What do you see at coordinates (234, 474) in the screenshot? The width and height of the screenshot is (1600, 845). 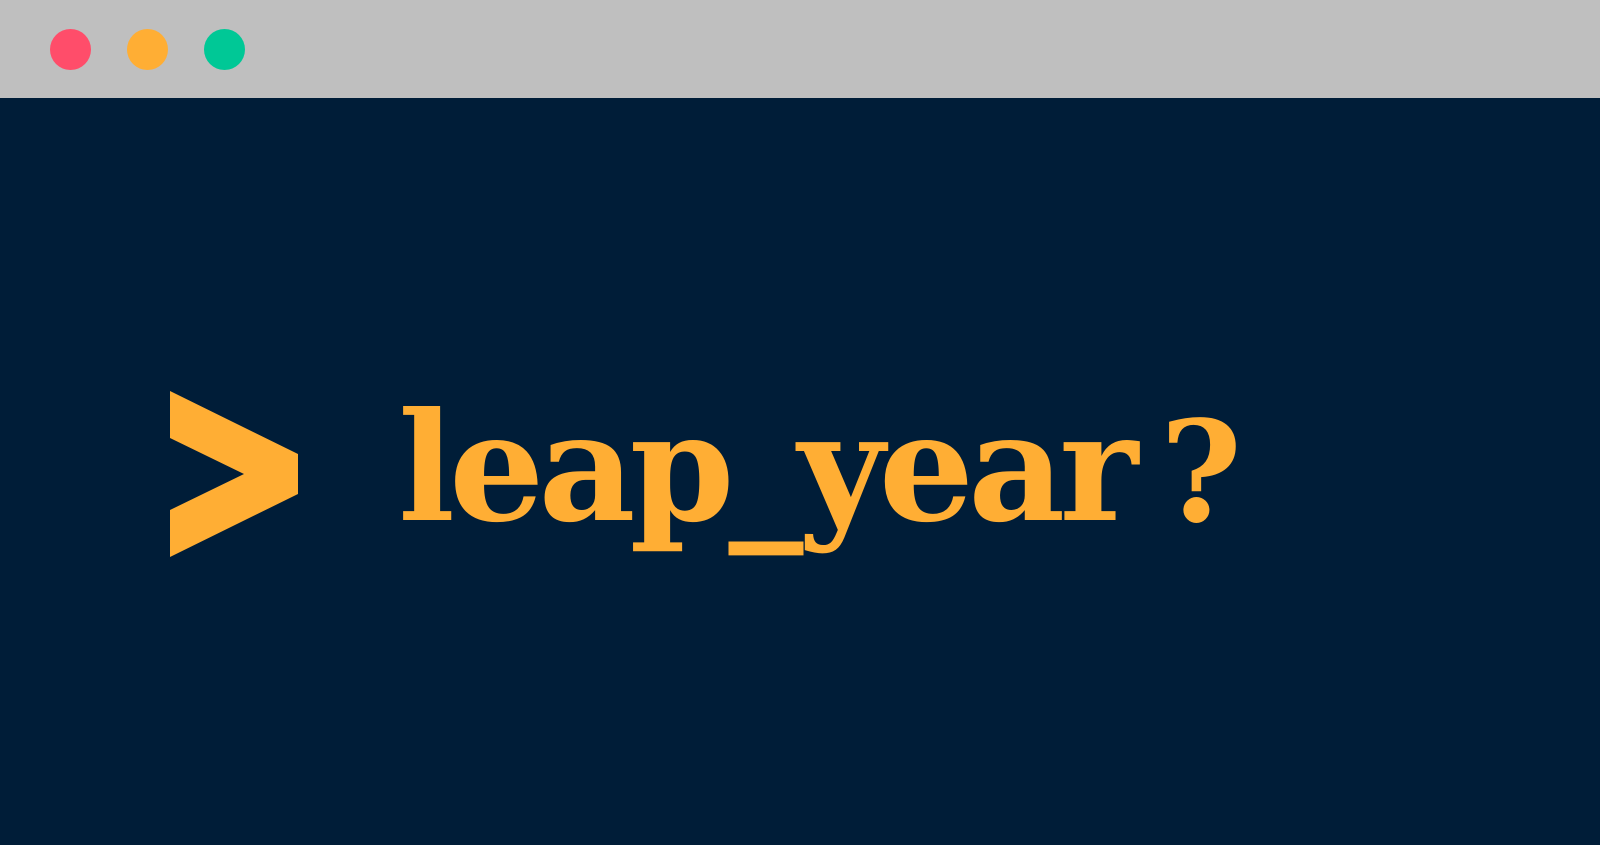 I see `chevron-right-icon` at bounding box center [234, 474].